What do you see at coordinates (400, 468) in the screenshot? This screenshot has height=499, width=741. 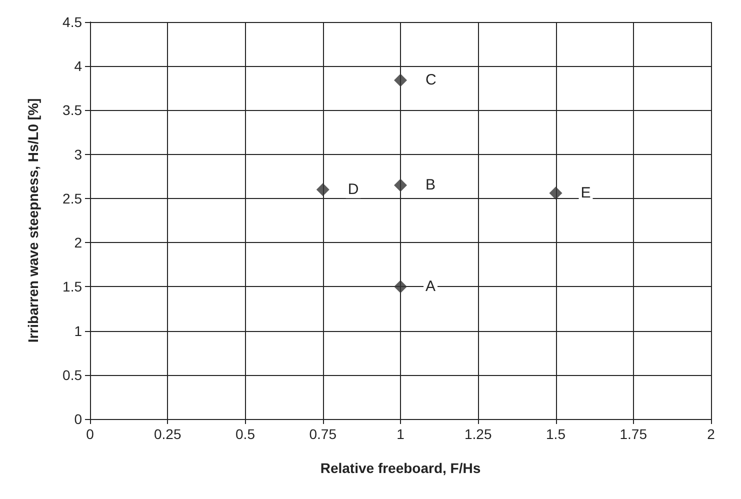 I see `x-axis-title: Relative freeboard, F/Hs` at bounding box center [400, 468].